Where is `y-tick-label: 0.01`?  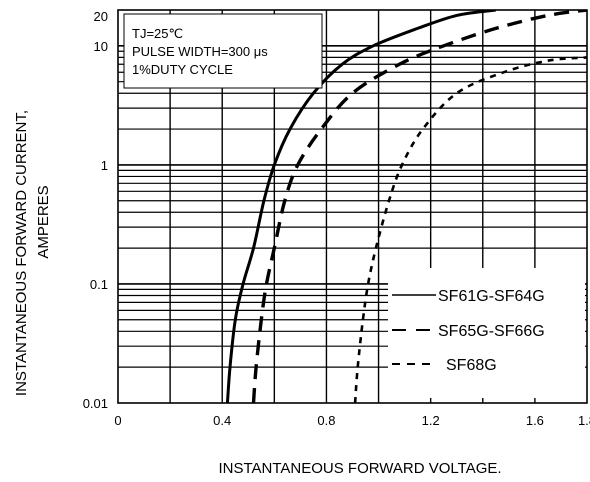
y-tick-label: 0.01 is located at coordinates (95, 403).